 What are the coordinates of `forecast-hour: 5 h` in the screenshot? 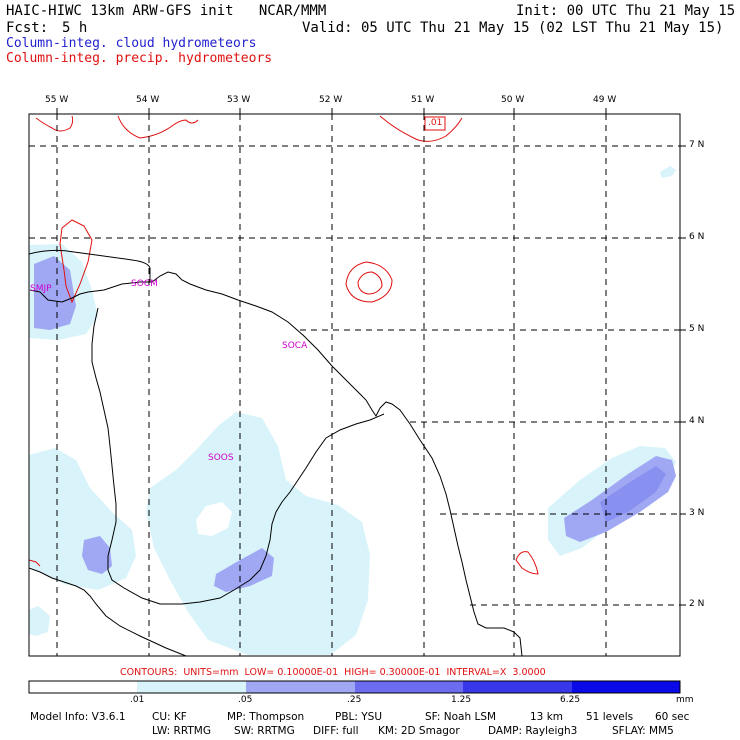 It's located at (75, 28).